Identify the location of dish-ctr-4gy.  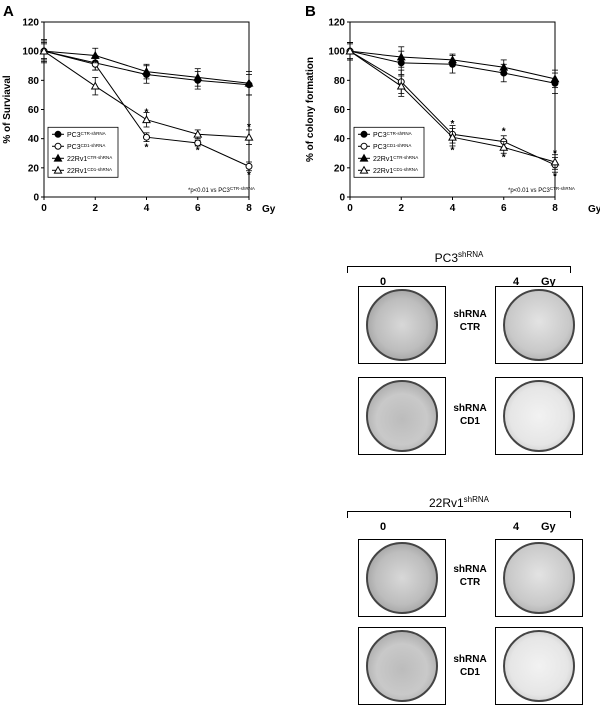
(539, 578).